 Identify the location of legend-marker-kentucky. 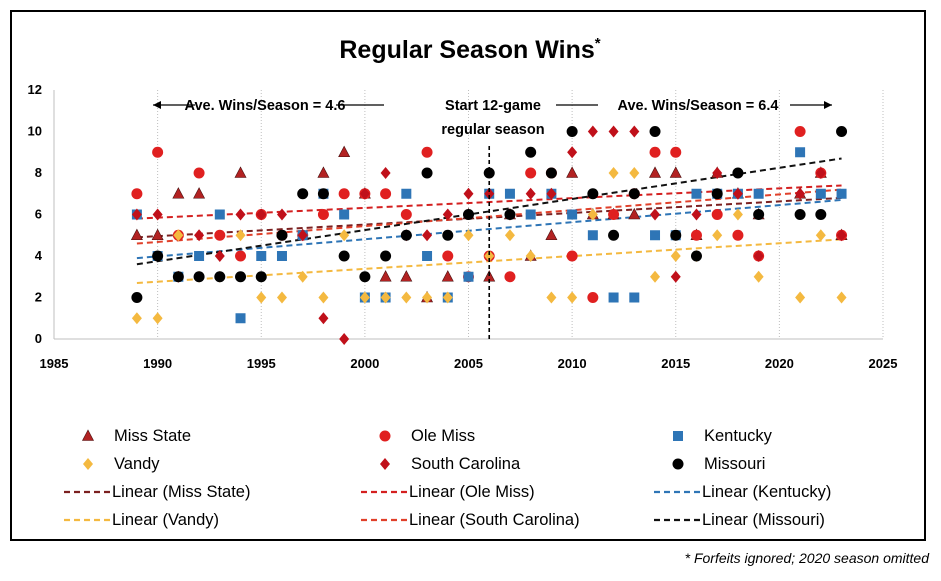
(678, 436).